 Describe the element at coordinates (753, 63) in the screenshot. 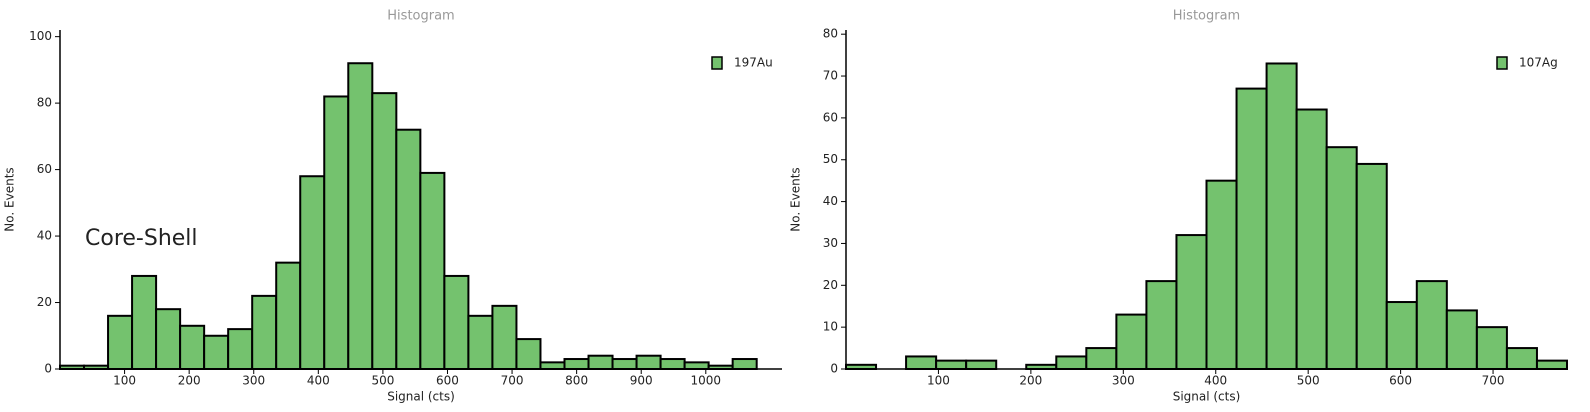

I see `legend-label: 197Au` at that location.